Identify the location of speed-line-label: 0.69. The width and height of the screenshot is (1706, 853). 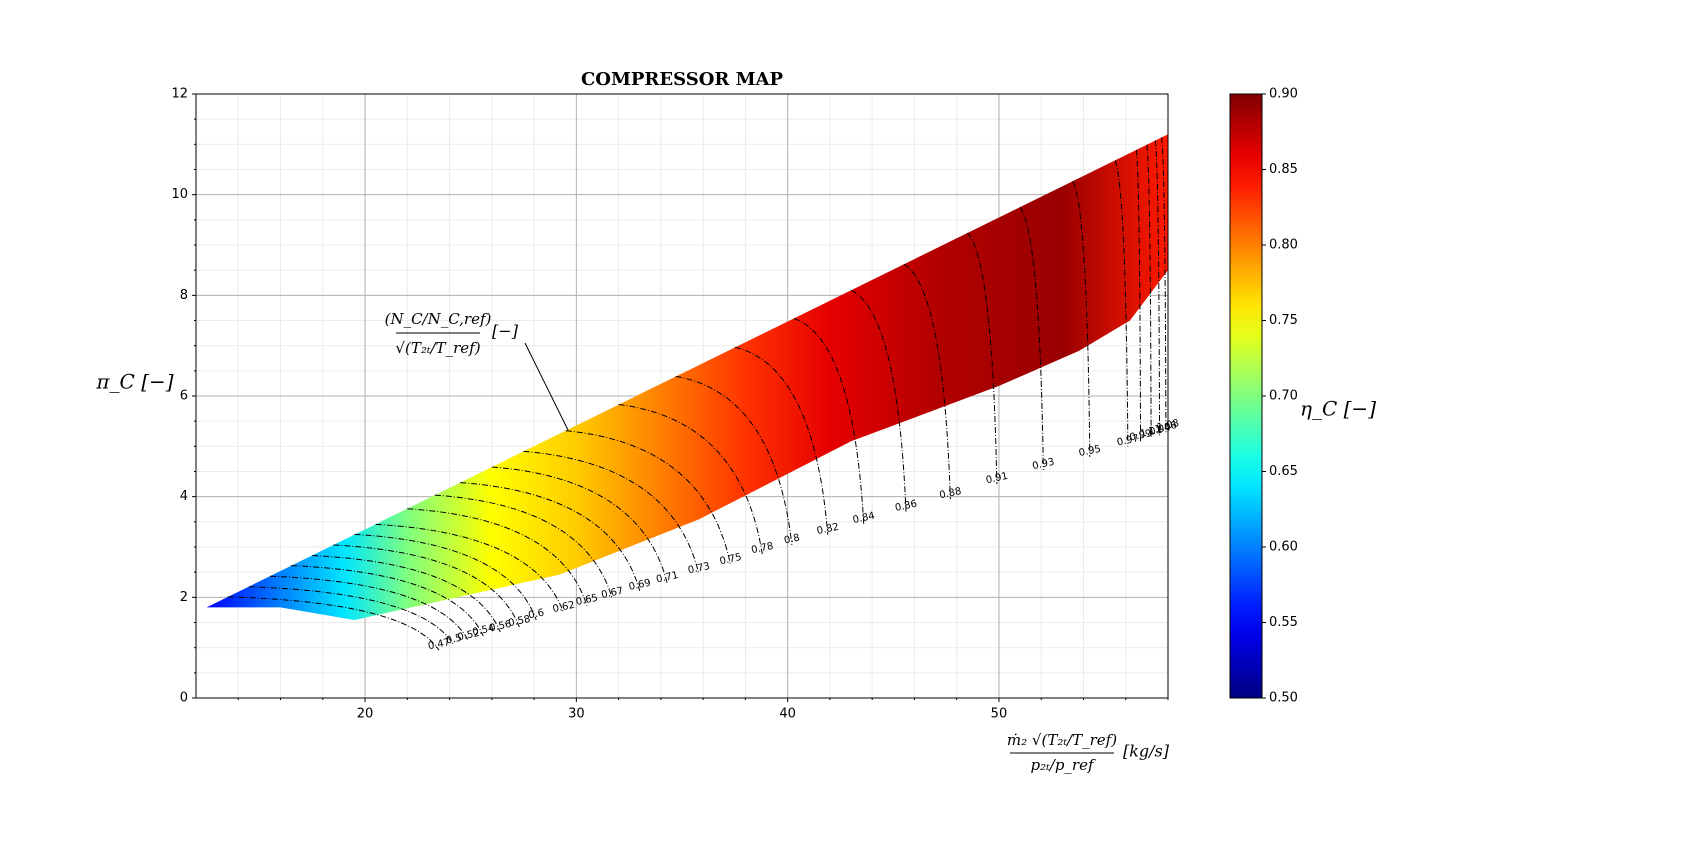
(640, 585).